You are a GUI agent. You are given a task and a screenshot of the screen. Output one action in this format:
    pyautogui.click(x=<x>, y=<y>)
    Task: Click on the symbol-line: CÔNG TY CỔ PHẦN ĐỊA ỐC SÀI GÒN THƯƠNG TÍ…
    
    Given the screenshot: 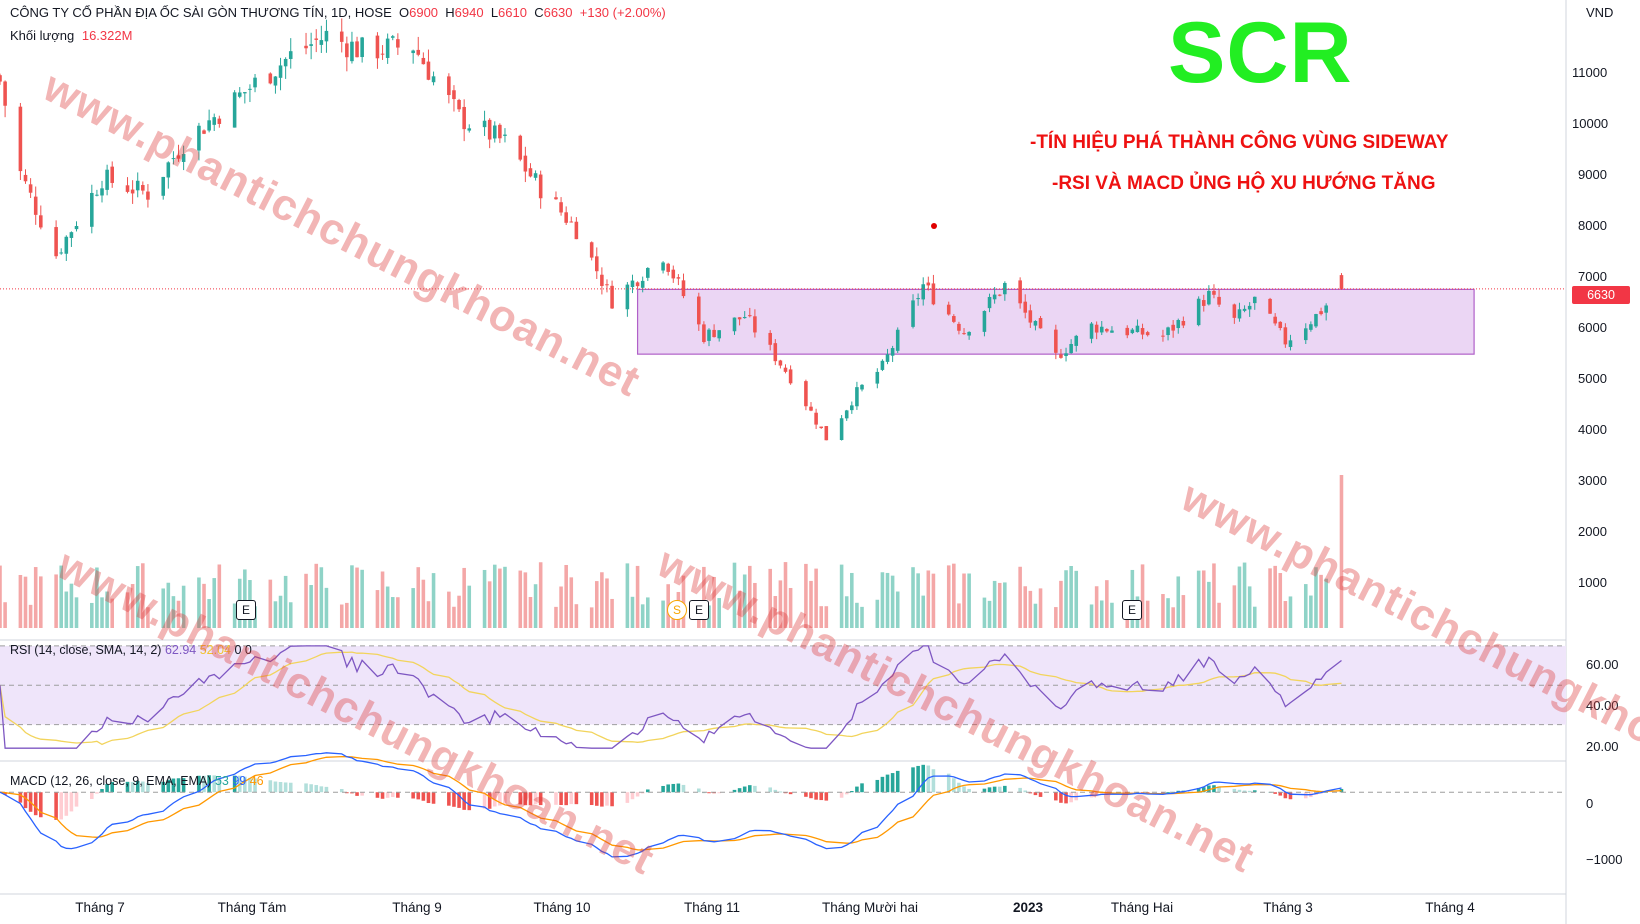 What is the action you would take?
    pyautogui.click(x=201, y=12)
    